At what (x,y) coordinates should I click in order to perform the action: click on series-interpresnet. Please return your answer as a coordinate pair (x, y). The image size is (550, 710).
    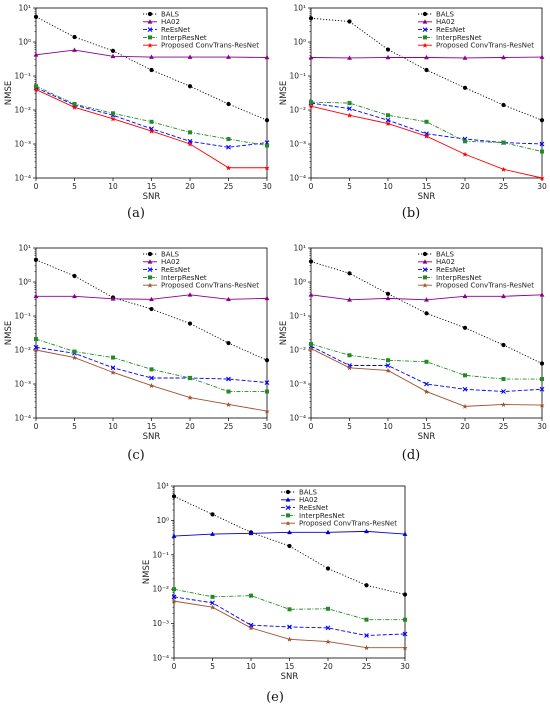
    Looking at the image, I should click on (151, 116).